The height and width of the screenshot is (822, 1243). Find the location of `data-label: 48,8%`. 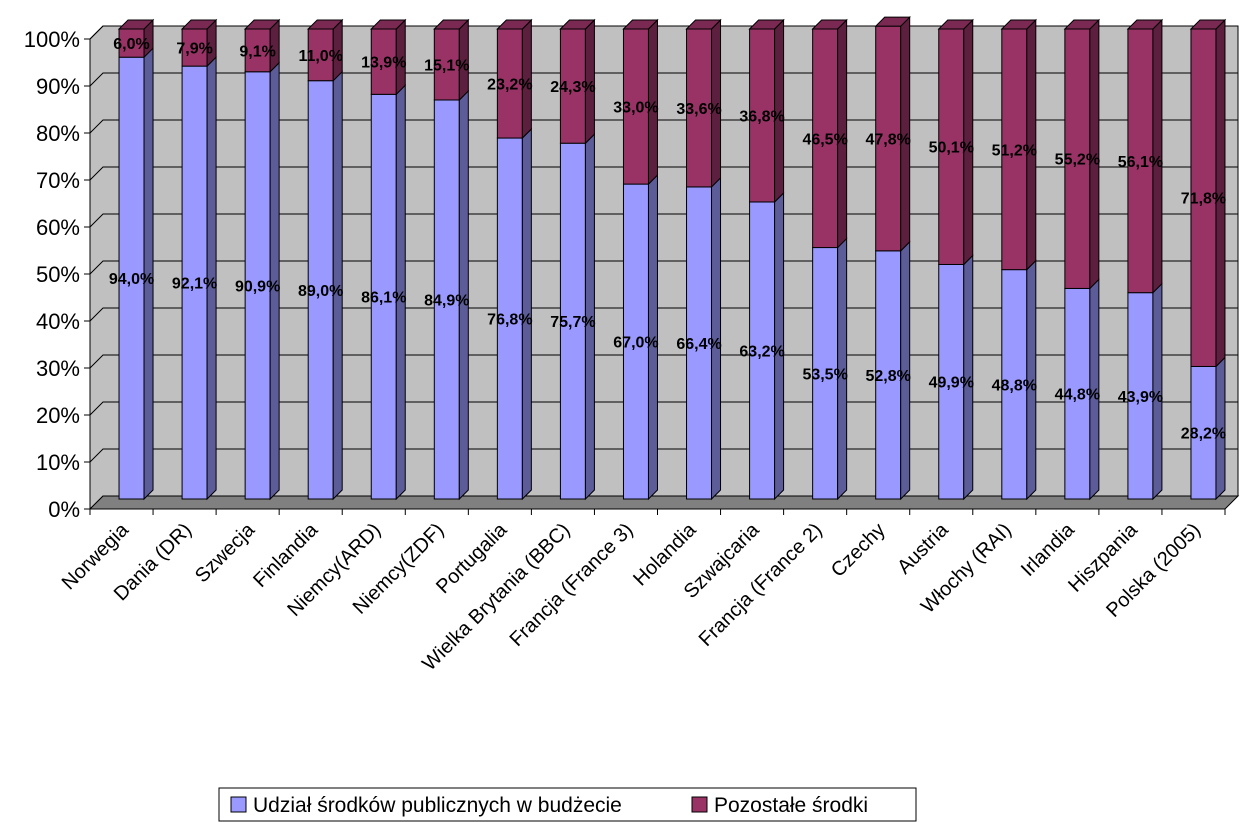

data-label: 48,8% is located at coordinates (1014, 385).